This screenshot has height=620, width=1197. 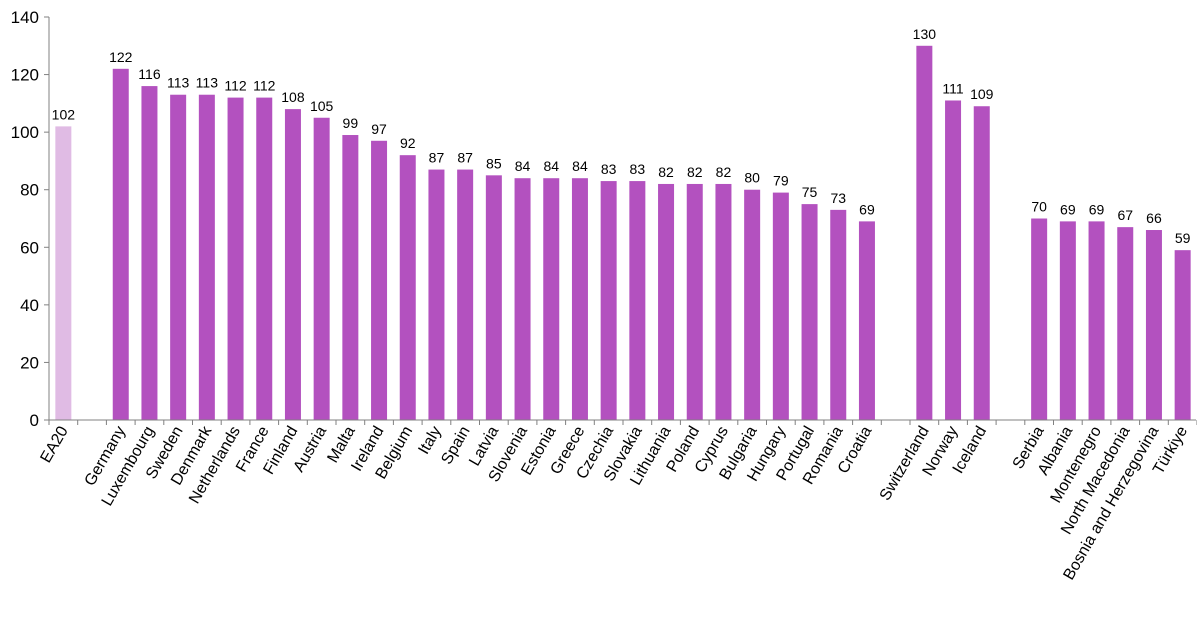 I want to click on data-label: 92, so click(x=408, y=143).